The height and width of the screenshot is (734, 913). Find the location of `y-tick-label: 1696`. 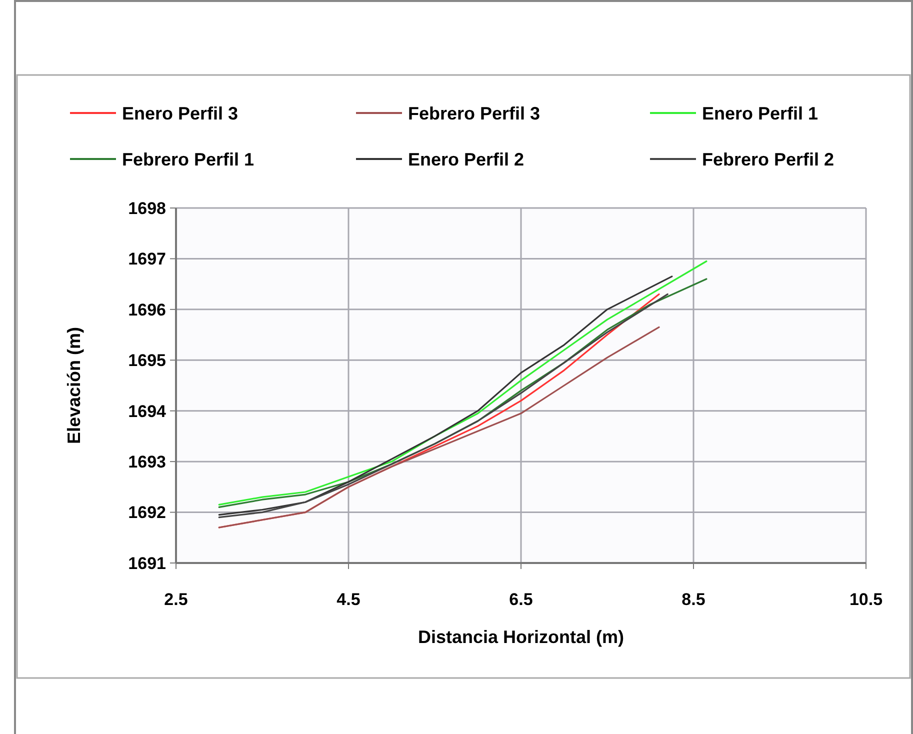

y-tick-label: 1696 is located at coordinates (147, 310).